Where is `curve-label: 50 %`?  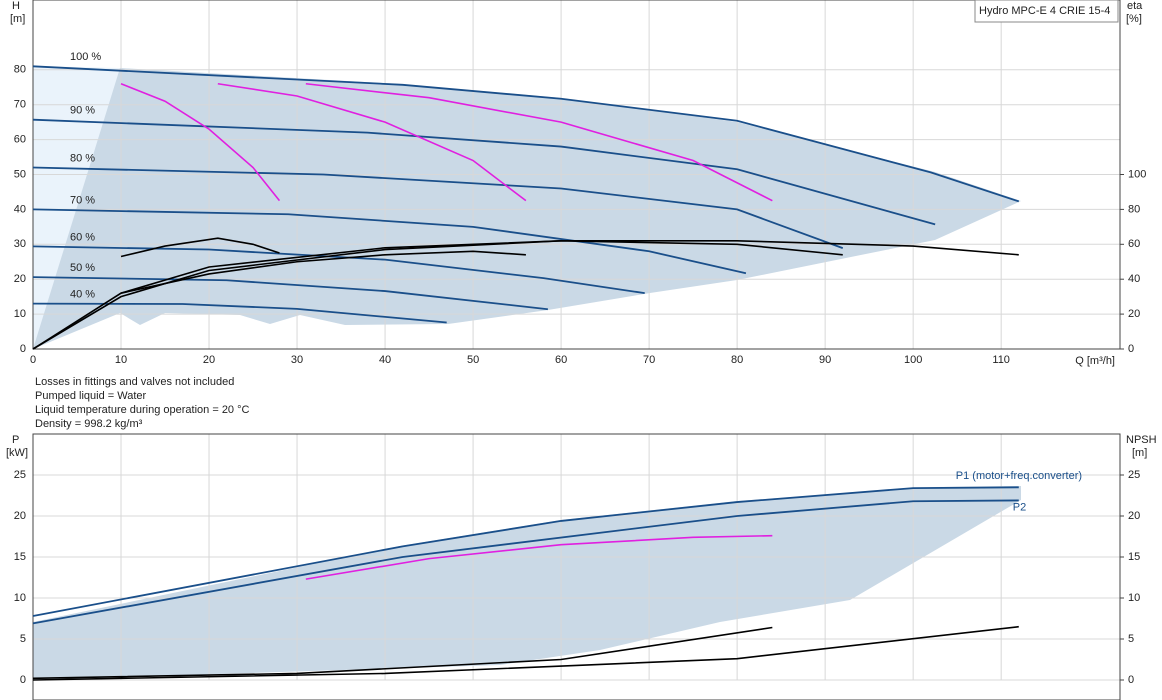 curve-label: 50 % is located at coordinates (82, 268).